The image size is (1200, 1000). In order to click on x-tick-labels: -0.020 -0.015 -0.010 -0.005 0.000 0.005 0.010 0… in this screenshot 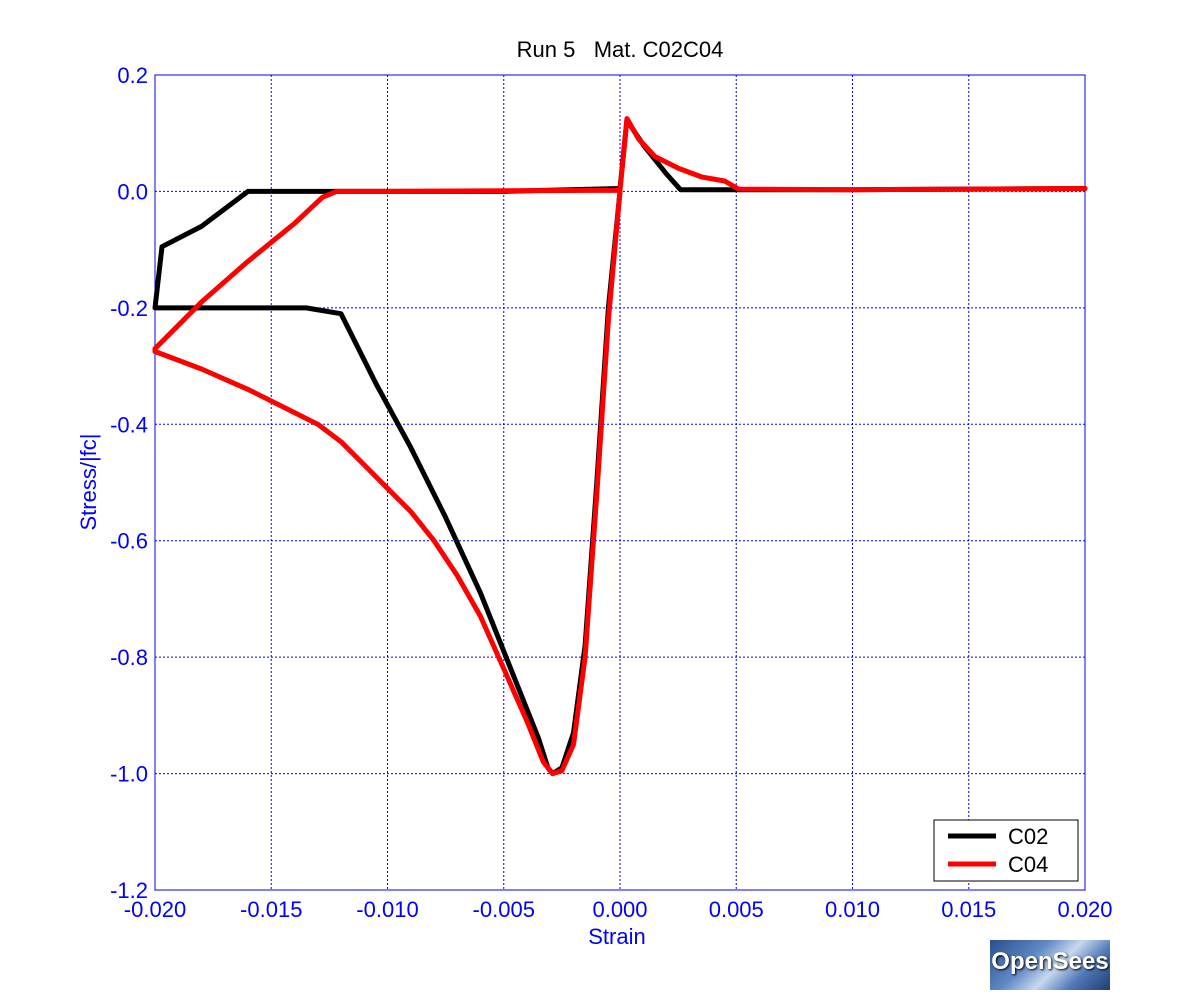, I will do `click(618, 909)`.